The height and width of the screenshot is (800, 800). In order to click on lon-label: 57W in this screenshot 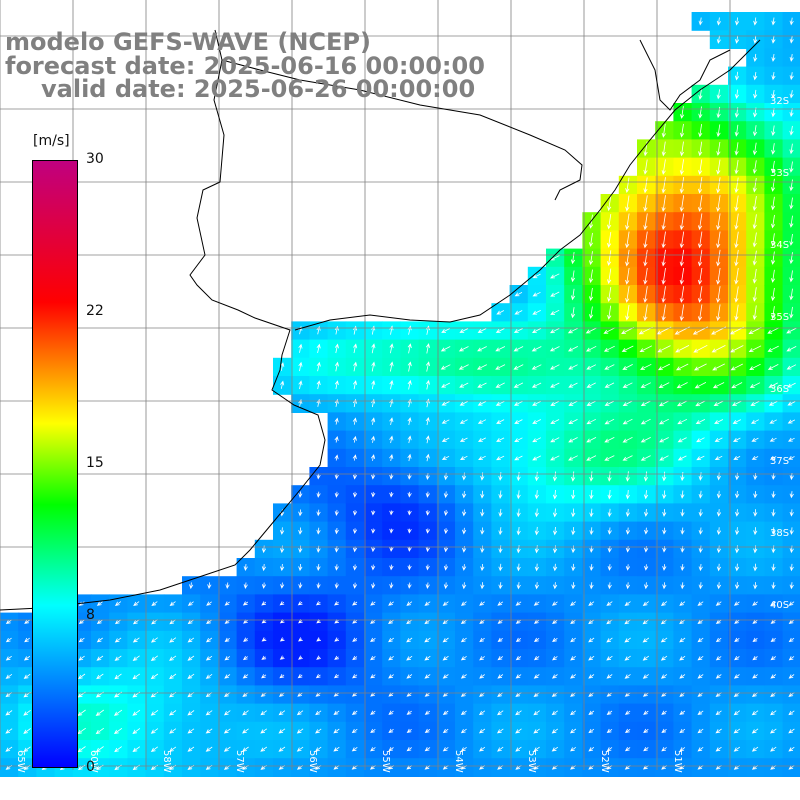, I will do `click(239, 761)`.